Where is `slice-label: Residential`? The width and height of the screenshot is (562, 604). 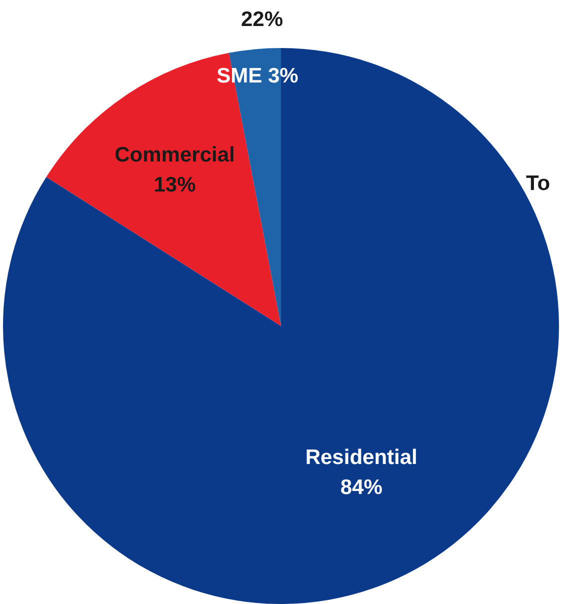 slice-label: Residential is located at coordinates (361, 457).